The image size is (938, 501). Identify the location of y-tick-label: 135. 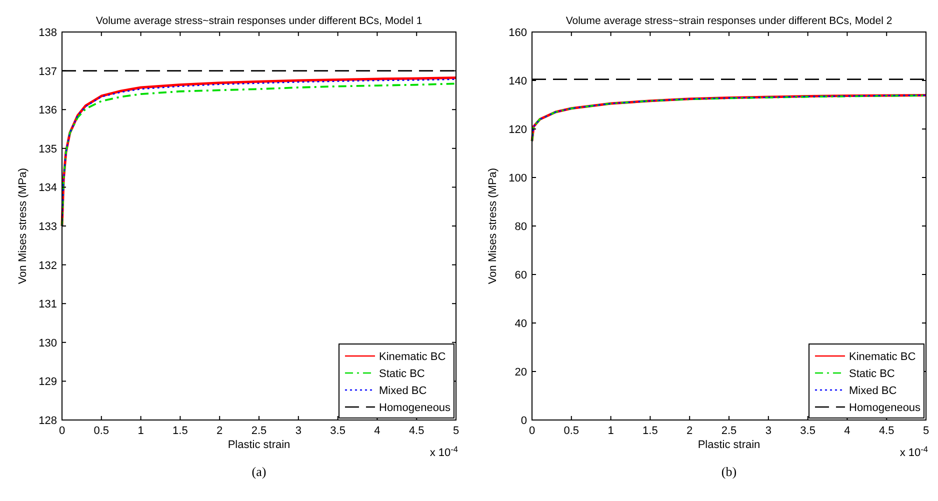
(47, 149).